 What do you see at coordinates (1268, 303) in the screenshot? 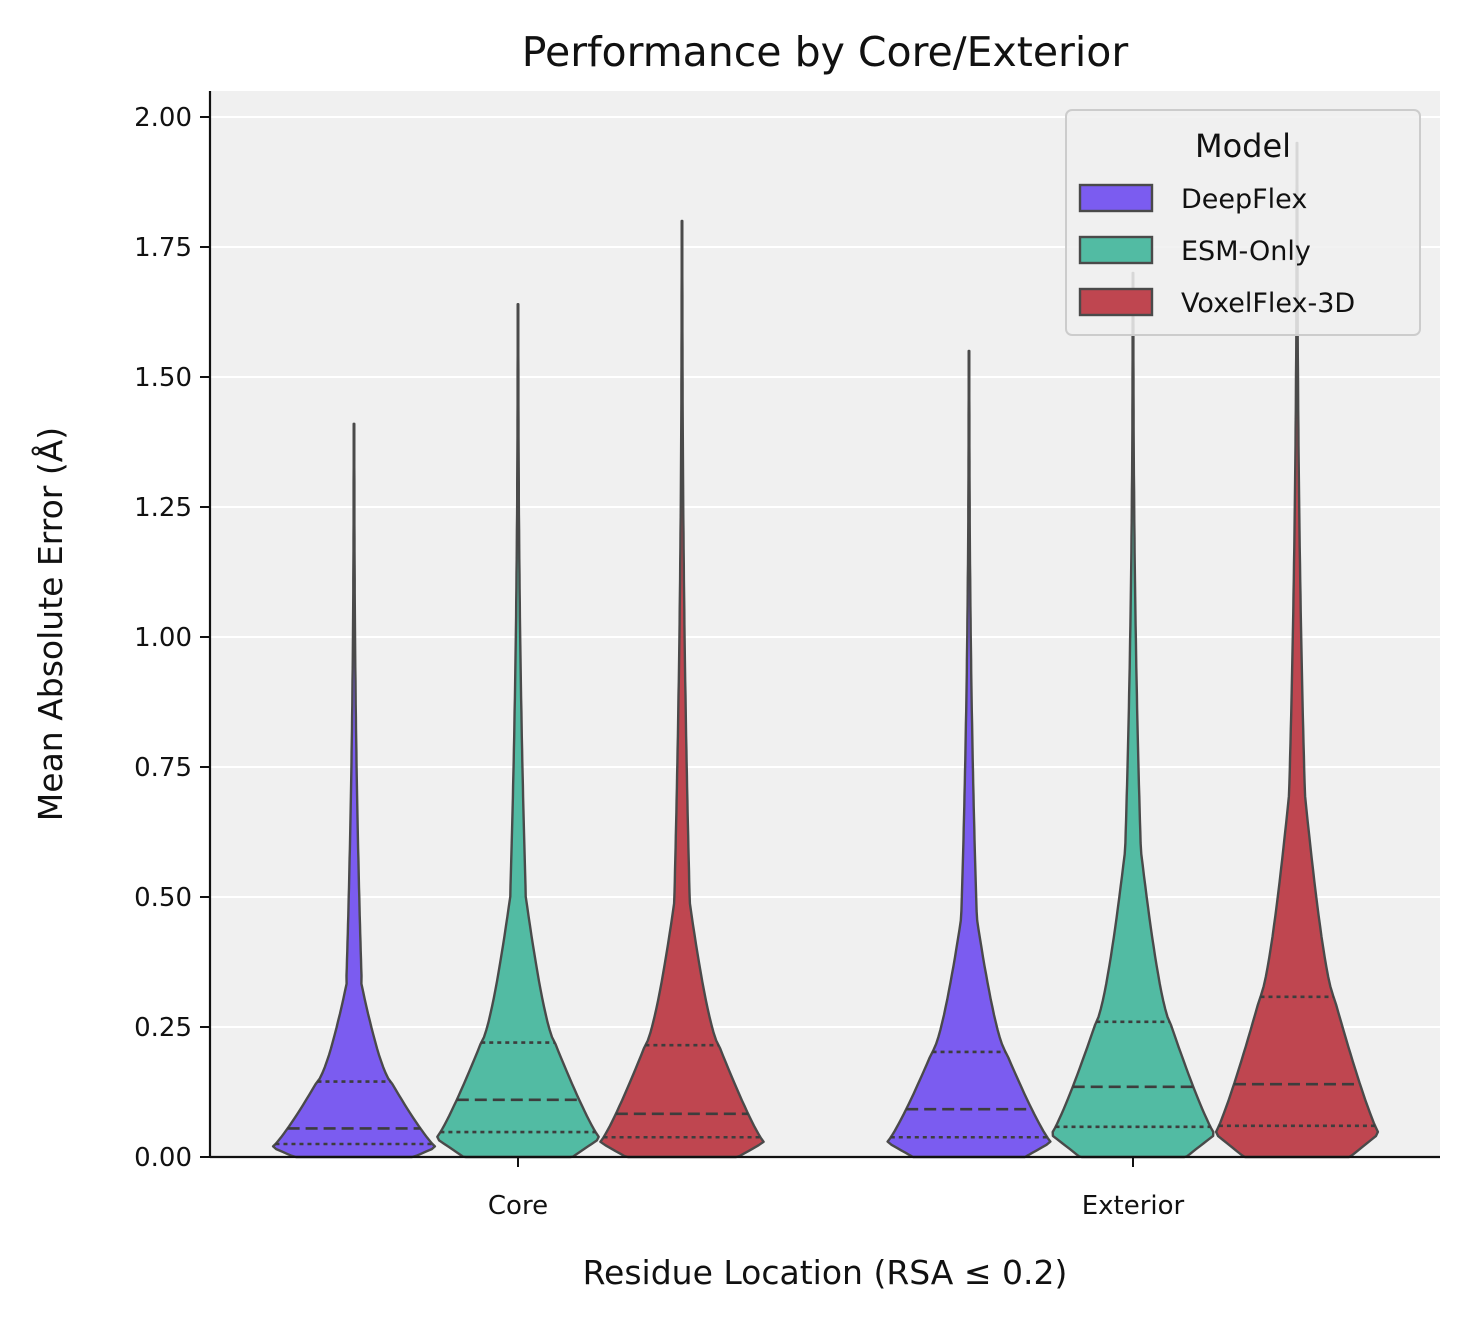
I see `legend-label: VoxelFlex-3D` at bounding box center [1268, 303].